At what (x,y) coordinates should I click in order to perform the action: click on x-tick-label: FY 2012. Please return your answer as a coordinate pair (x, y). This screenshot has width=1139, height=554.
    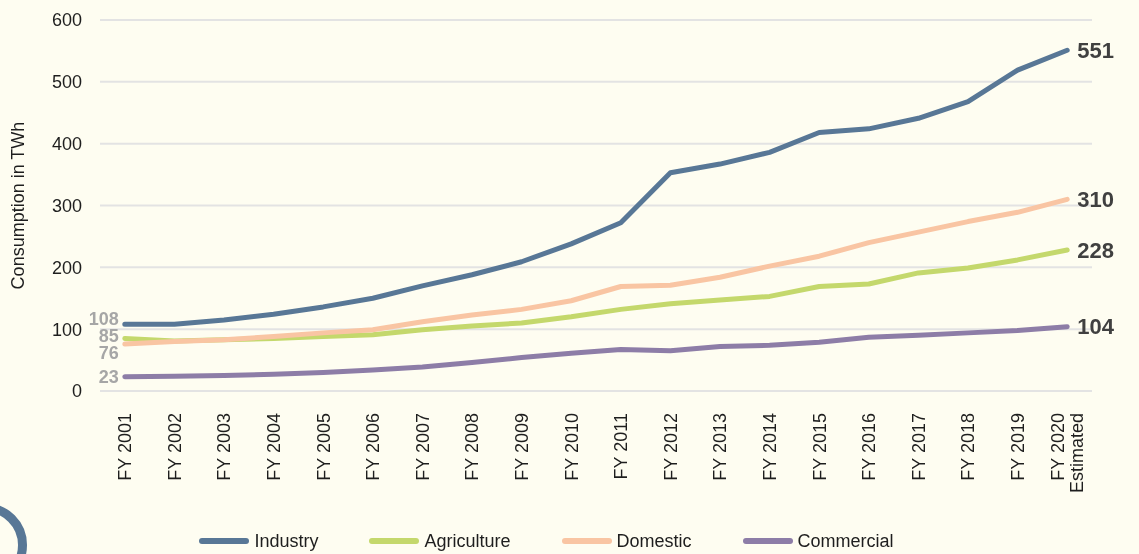
    Looking at the image, I should click on (670, 447).